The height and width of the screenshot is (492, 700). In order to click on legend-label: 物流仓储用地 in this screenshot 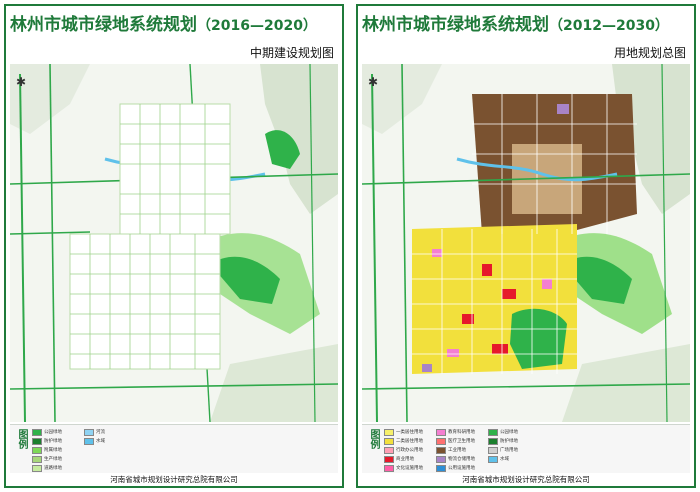, I will do `click(461, 459)`.